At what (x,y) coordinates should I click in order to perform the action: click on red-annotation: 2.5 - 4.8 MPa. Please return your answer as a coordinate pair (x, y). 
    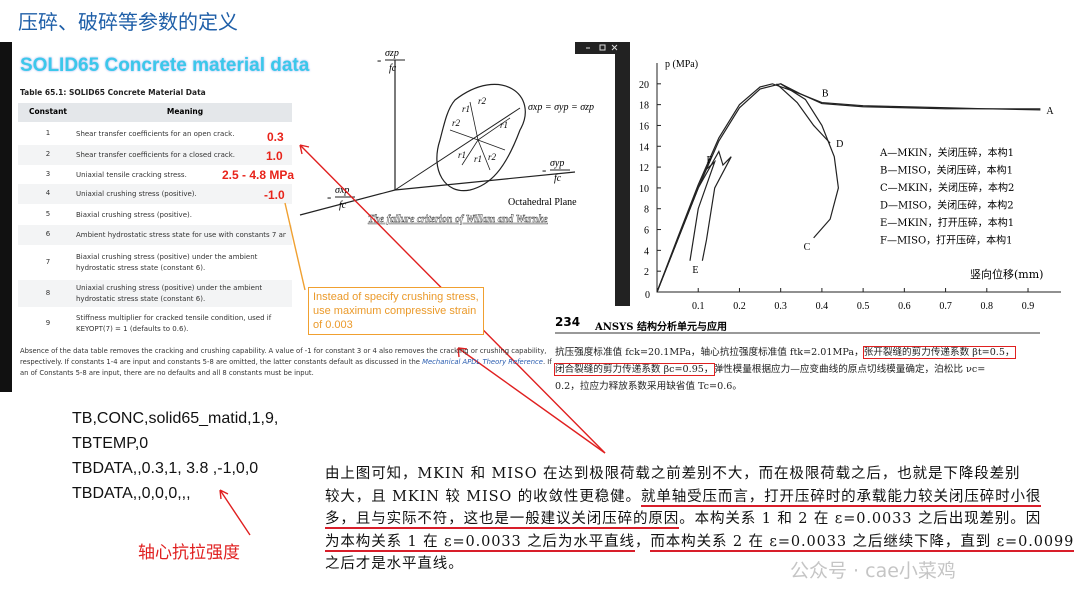
    Looking at the image, I should click on (258, 175).